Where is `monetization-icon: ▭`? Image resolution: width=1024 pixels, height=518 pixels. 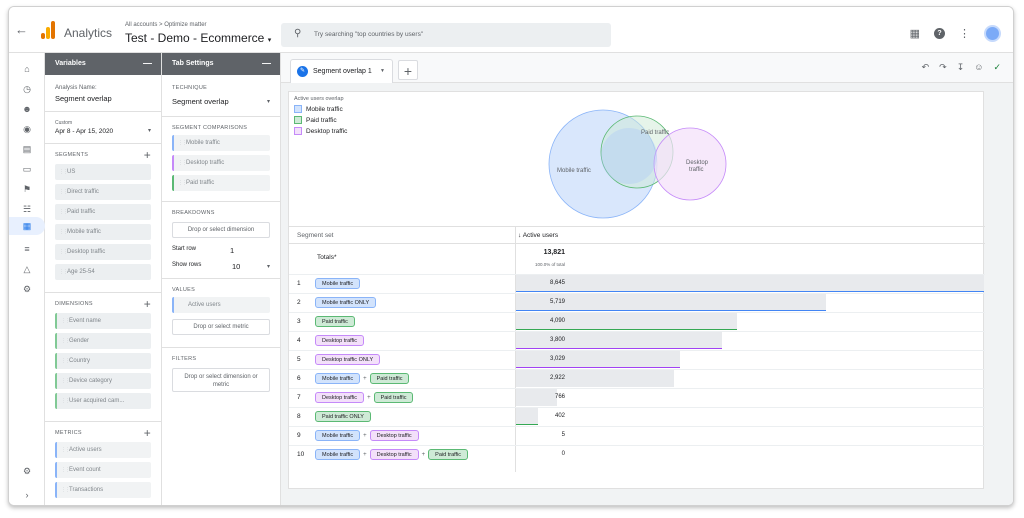 monetization-icon: ▭ is located at coordinates (27, 169).